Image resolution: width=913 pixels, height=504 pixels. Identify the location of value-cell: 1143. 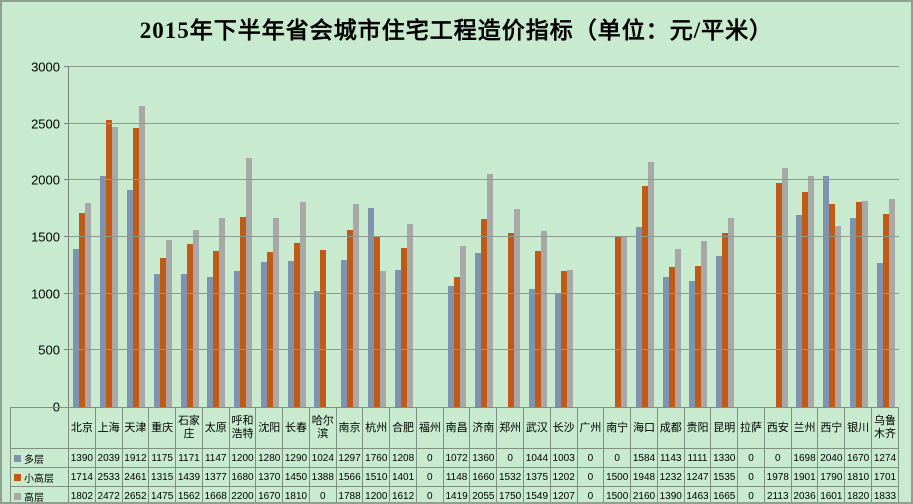
(670, 458).